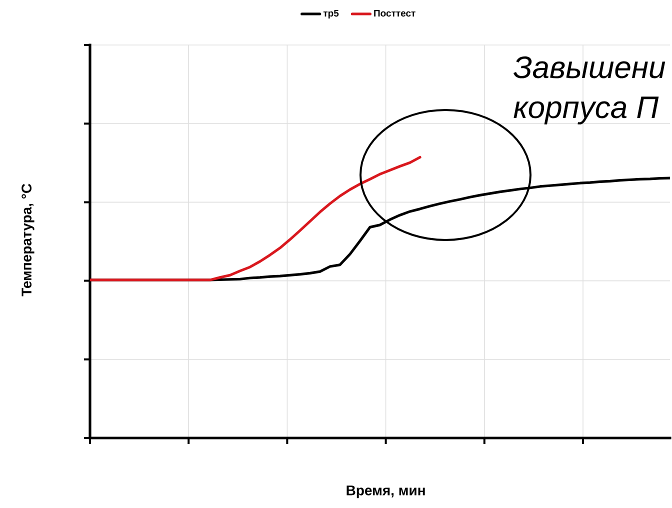 The height and width of the screenshot is (508, 672). Describe the element at coordinates (589, 67) in the screenshot. I see `text: Завышени` at that location.